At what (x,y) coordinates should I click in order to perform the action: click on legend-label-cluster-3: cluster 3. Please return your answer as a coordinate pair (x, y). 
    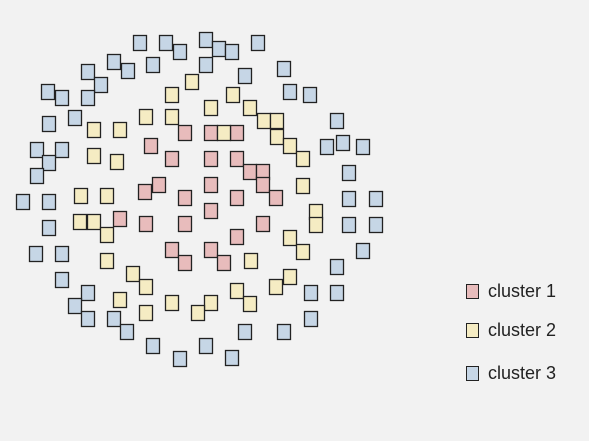
    Looking at the image, I should click on (522, 373).